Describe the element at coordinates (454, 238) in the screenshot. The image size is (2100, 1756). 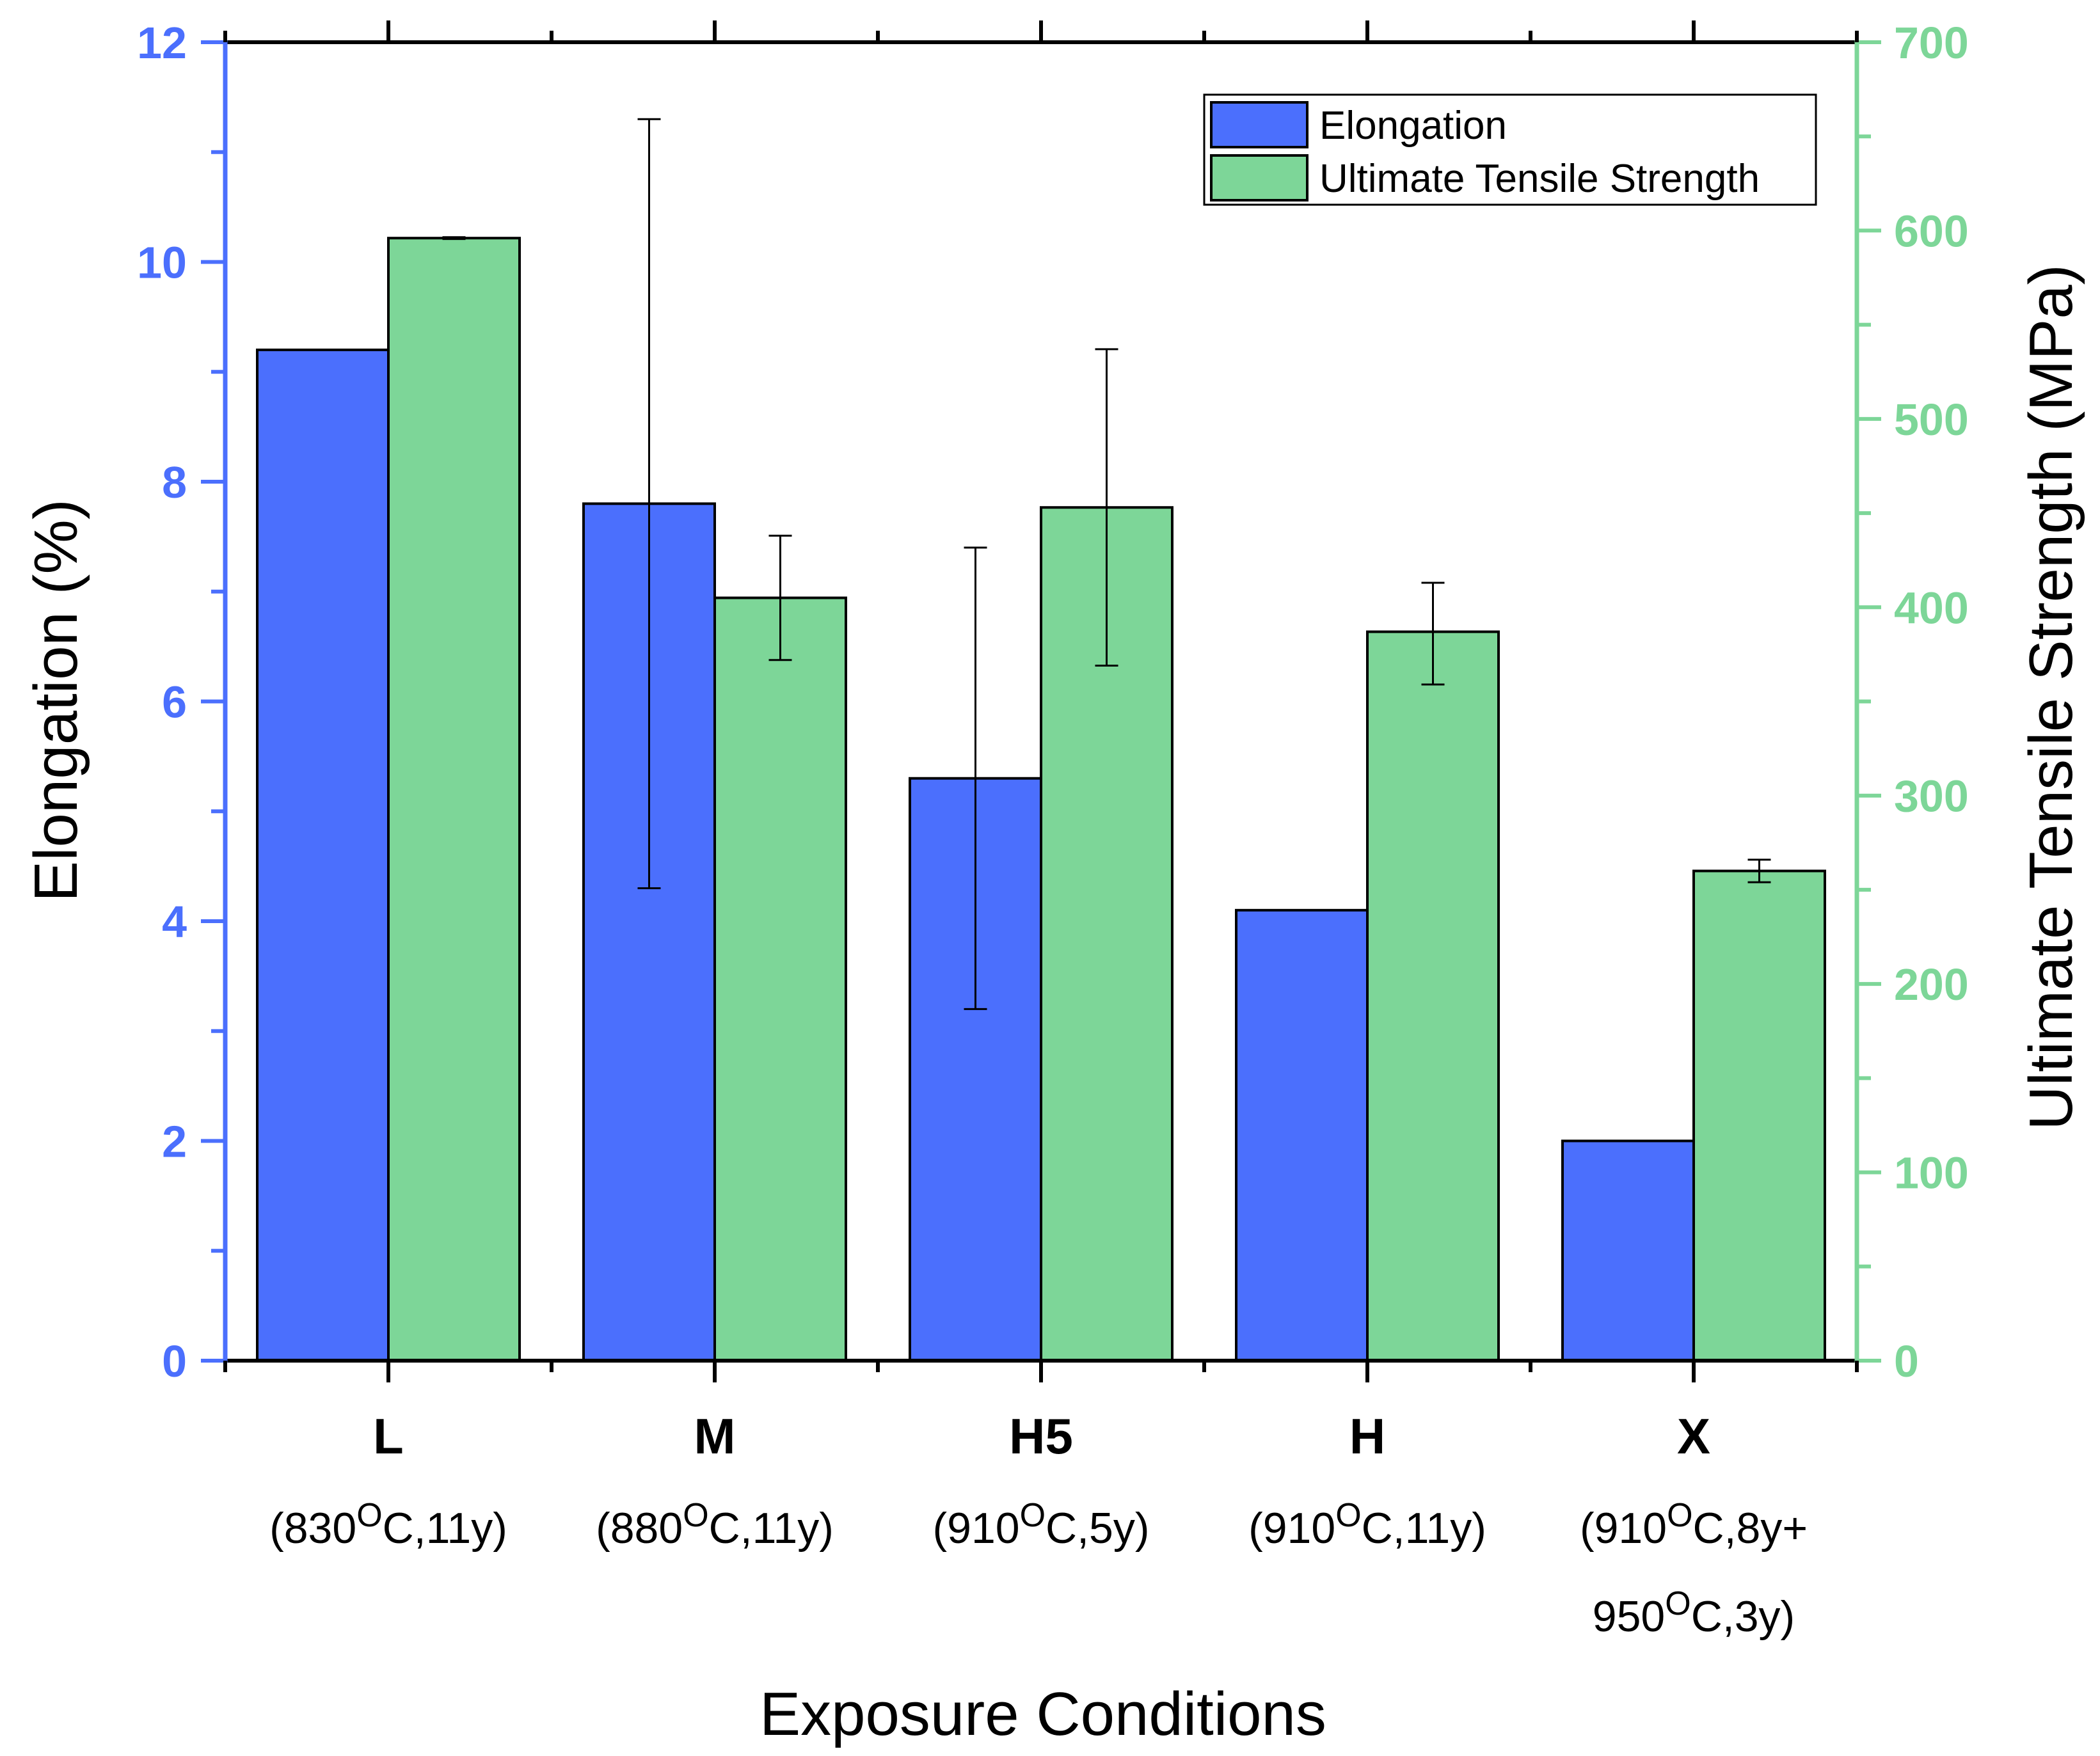
I see `error-bar-uts-l` at that location.